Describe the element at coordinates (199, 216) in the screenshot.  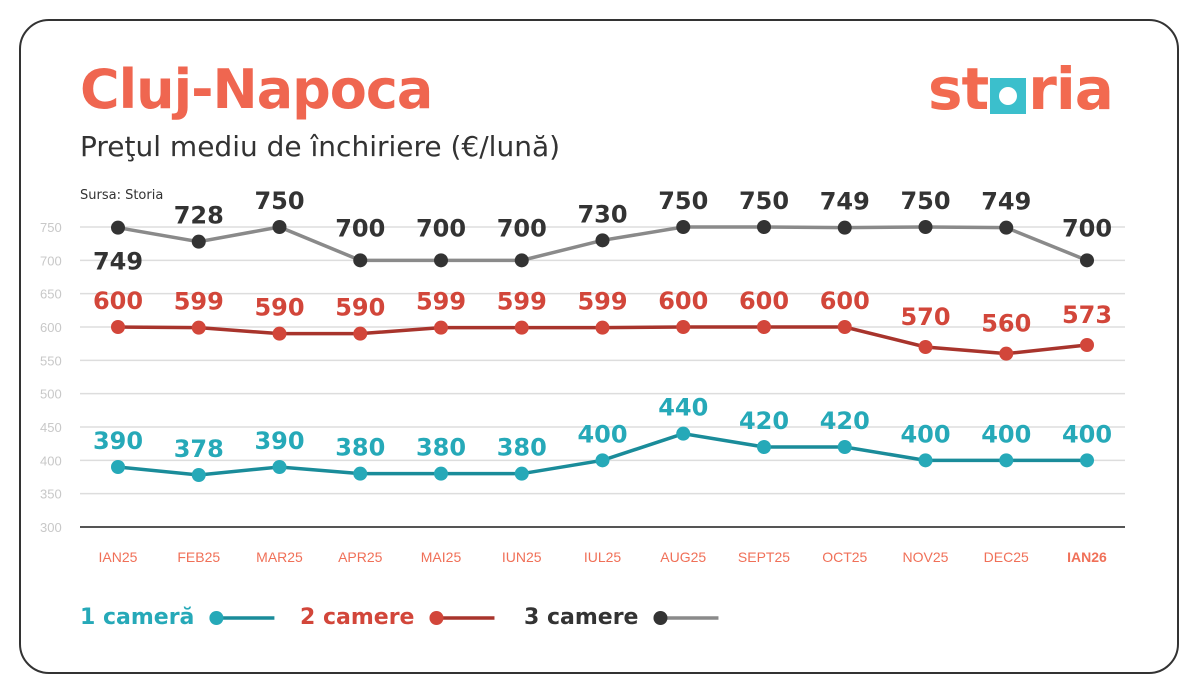
I see `data-label: 728` at that location.